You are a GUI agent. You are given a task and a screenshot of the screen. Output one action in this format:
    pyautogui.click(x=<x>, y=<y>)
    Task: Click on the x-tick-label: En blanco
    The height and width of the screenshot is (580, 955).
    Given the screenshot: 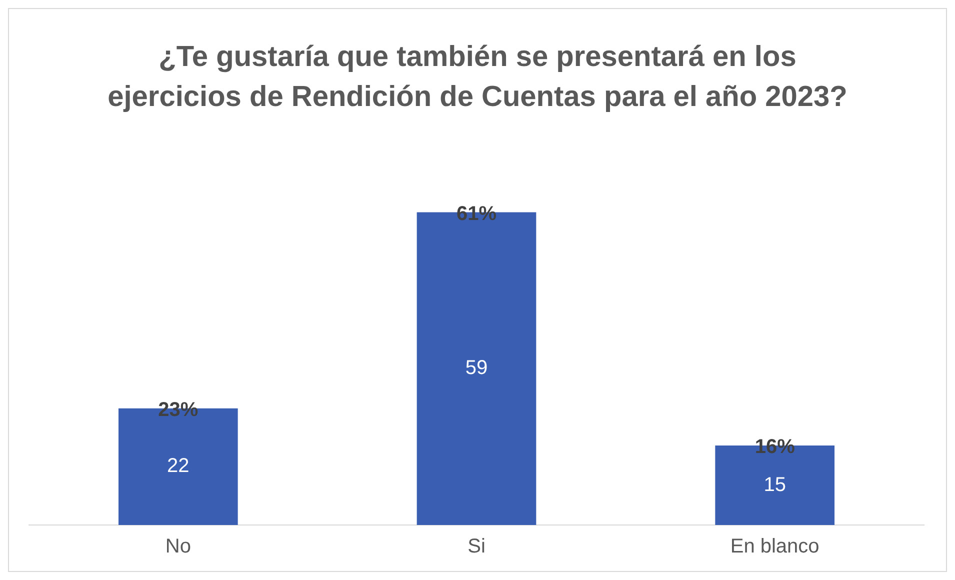 What is the action you would take?
    pyautogui.click(x=775, y=547)
    